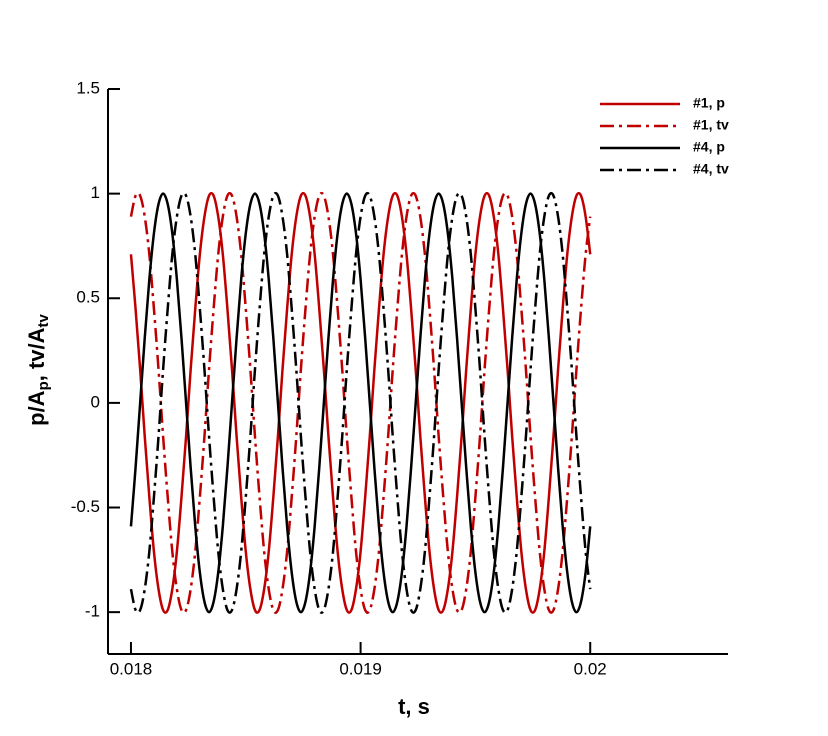 The width and height of the screenshot is (828, 736). I want to click on y-tick-label: 1, so click(95, 192).